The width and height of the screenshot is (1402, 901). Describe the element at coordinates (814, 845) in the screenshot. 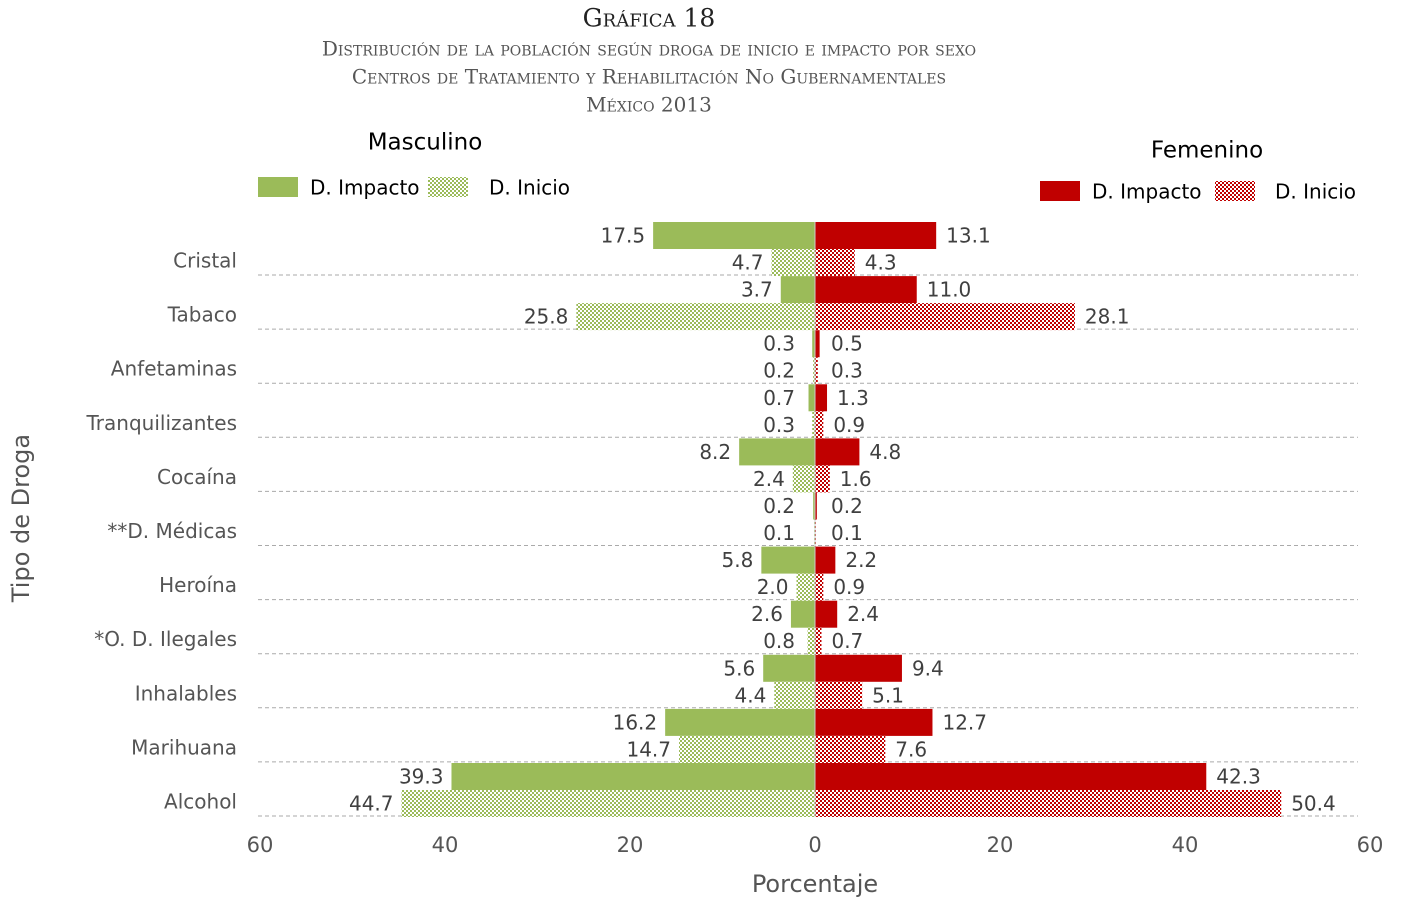

I see `x-tick-label: 0` at that location.